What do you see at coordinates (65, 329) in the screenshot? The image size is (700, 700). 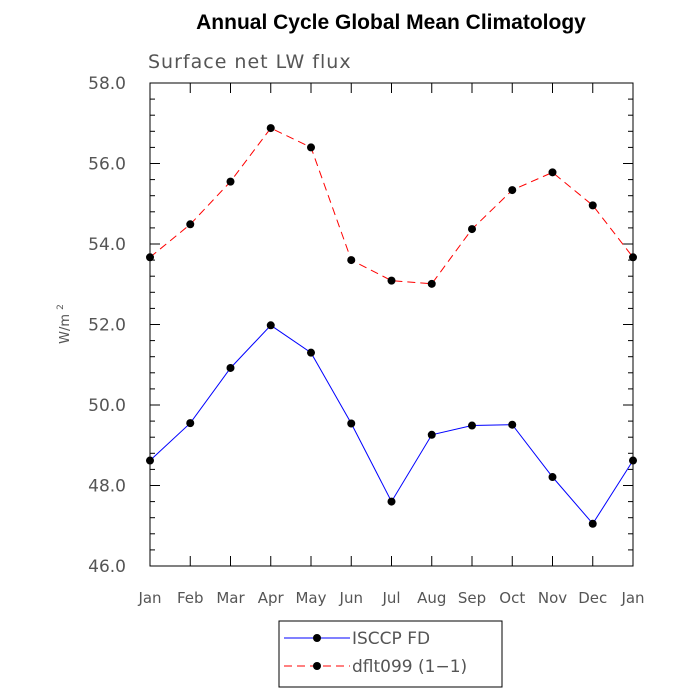 I see `y-axis-label-unit: W/m` at bounding box center [65, 329].